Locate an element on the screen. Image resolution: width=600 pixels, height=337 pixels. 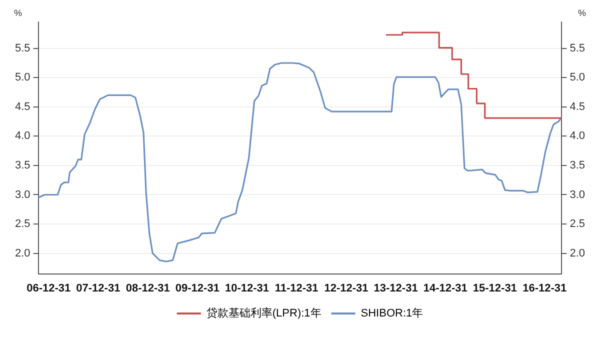
y2-tick-label: 4.0 is located at coordinates (578, 136).